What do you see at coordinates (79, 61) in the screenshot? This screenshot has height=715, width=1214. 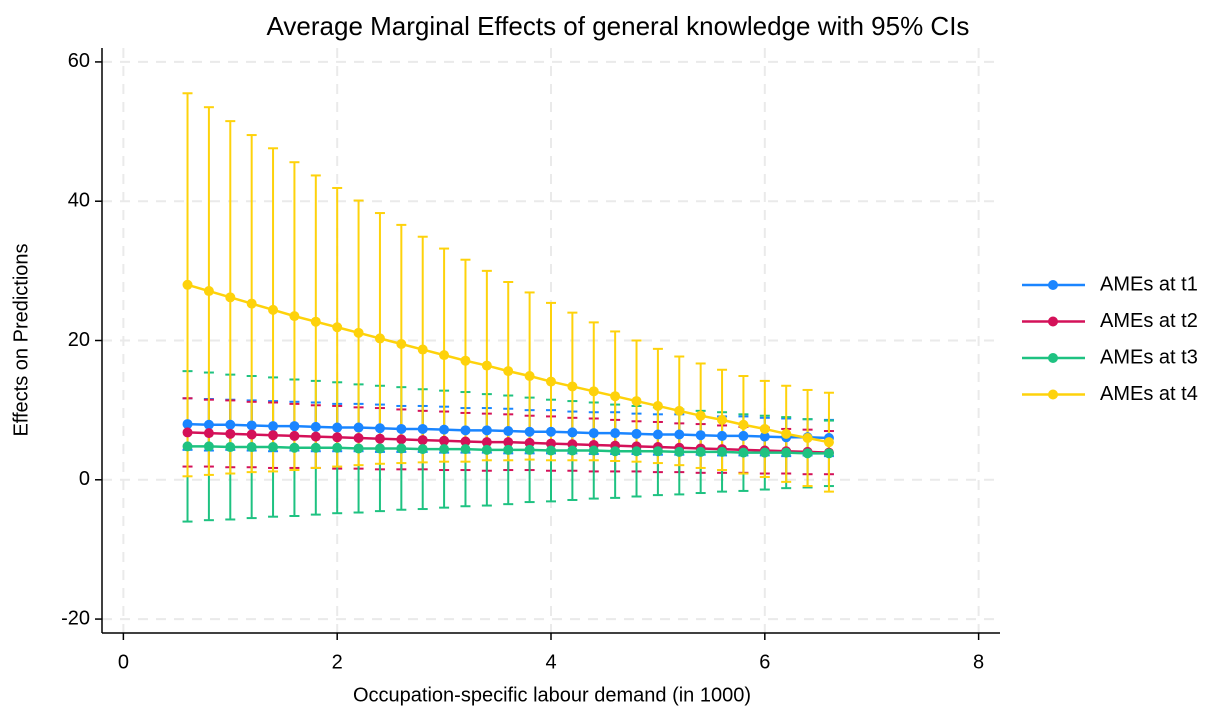 I see `y-tick-label: 60` at bounding box center [79, 61].